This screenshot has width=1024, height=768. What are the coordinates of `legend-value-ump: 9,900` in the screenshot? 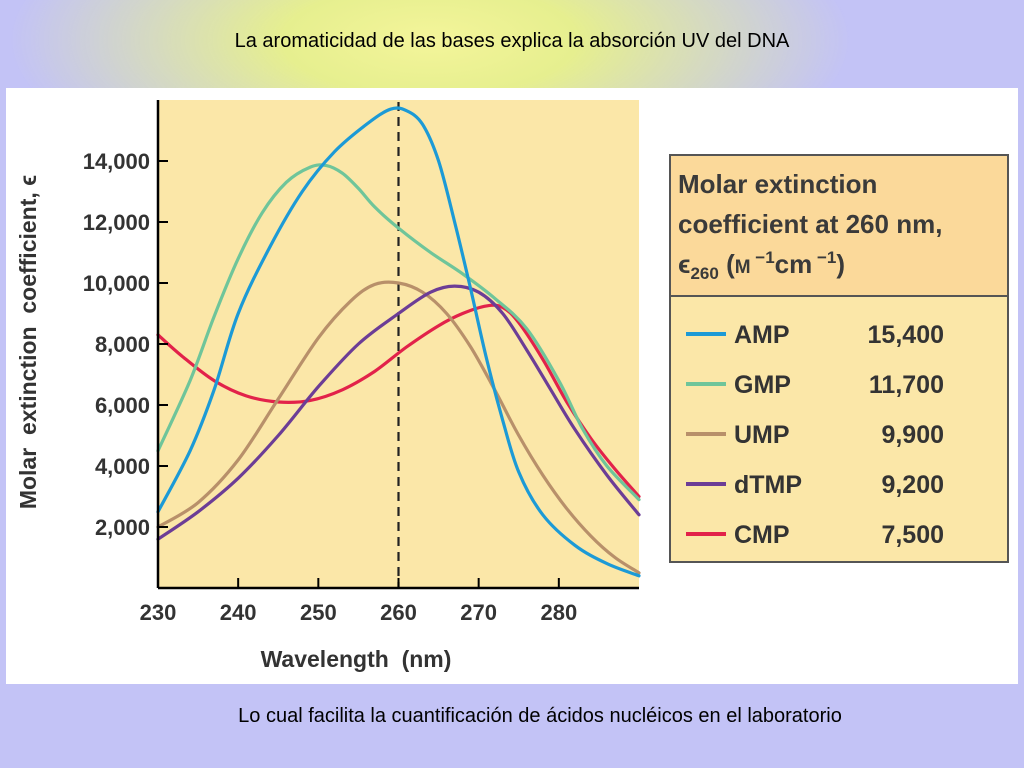 It's located at (912, 435).